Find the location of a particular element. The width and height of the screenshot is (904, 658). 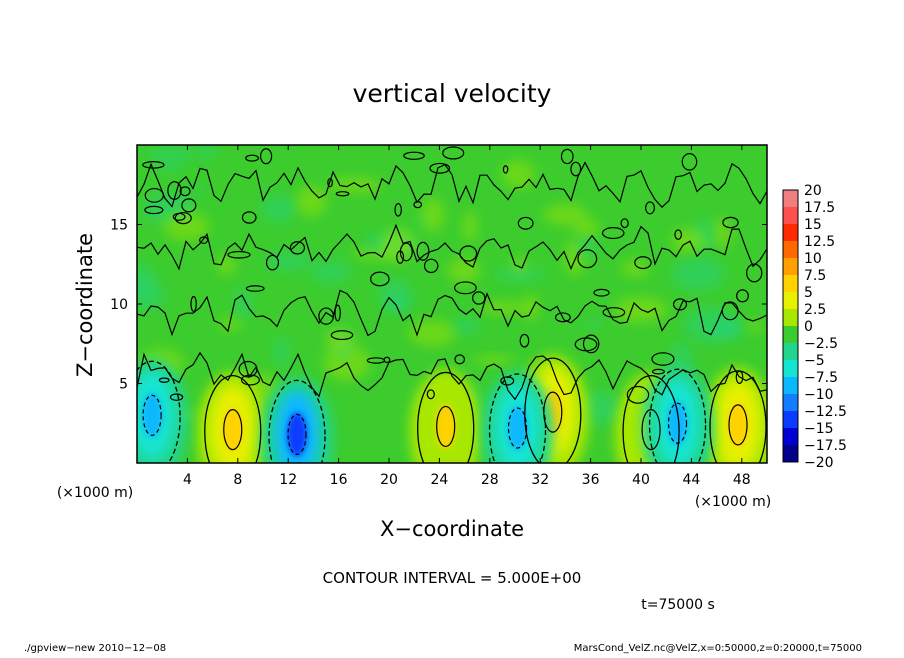

colorbar-label: 10 is located at coordinates (813, 259).